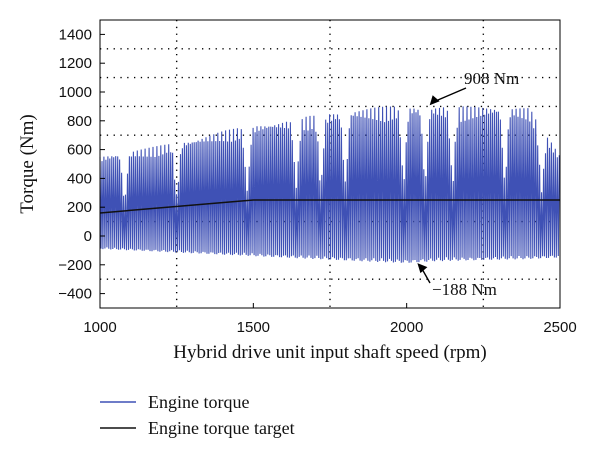  What do you see at coordinates (449, 95) in the screenshot?
I see `annotation-max-arrow` at bounding box center [449, 95].